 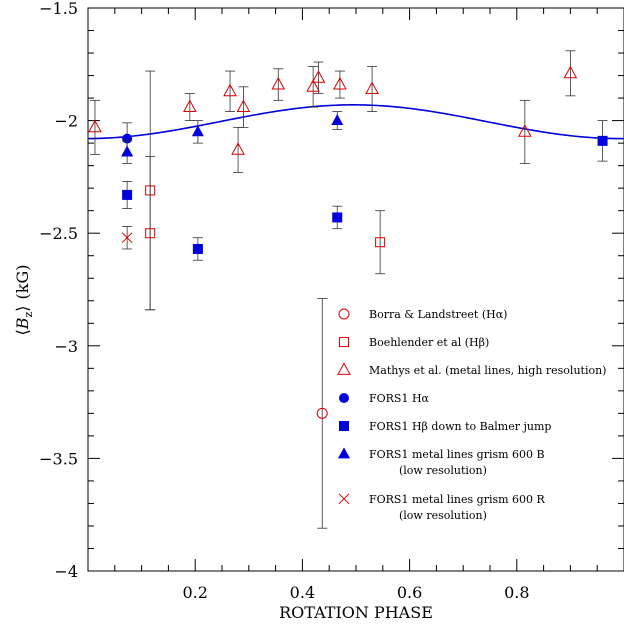 I want to click on y-tick-label: −2, so click(x=66, y=121).